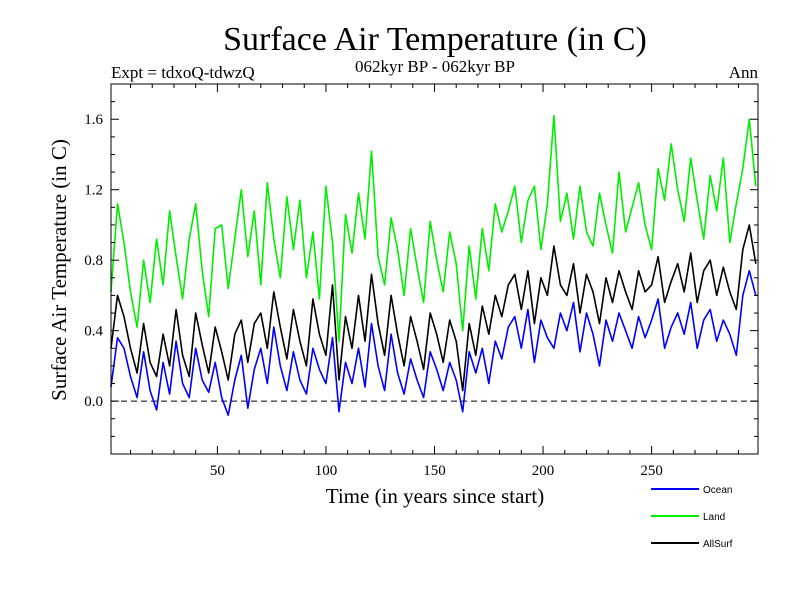  What do you see at coordinates (59, 270) in the screenshot?
I see `y-axis-label: Surface Air Temperature (in C)` at bounding box center [59, 270].